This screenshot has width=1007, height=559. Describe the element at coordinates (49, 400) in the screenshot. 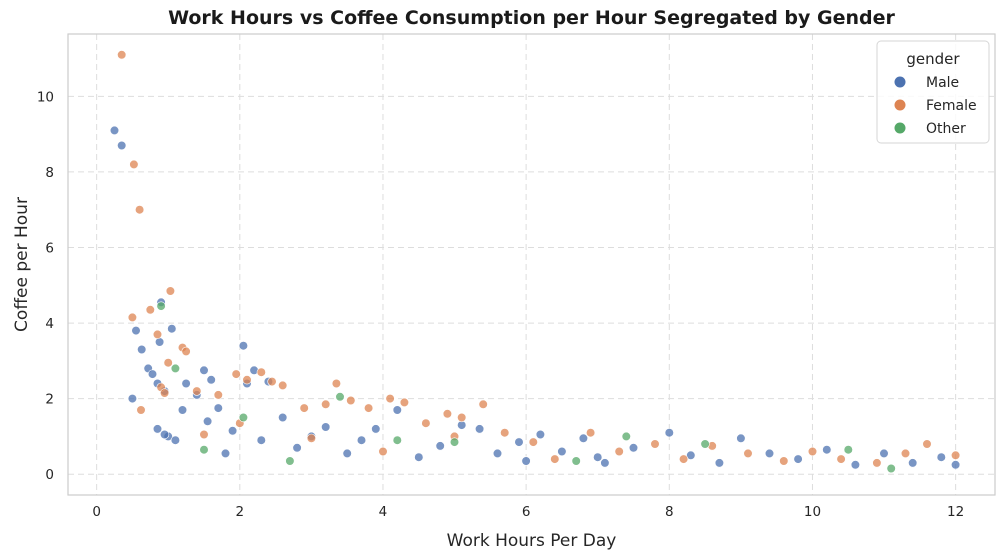

I see `y-tick-label: 2` at that location.